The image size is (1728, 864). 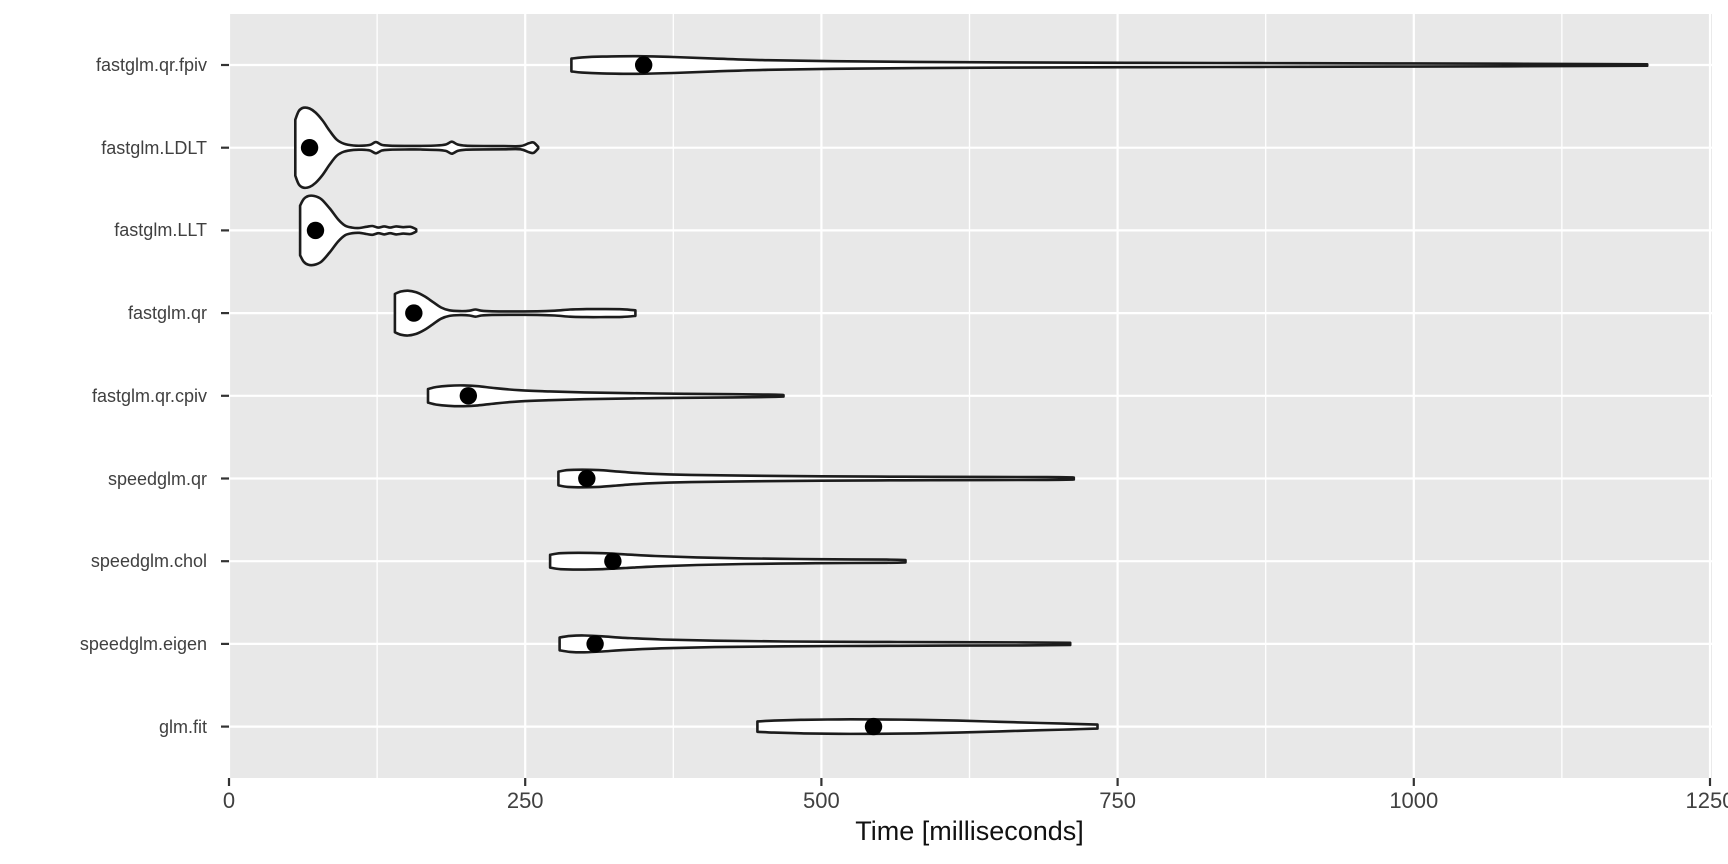 What do you see at coordinates (587, 478) in the screenshot?
I see `median-point-speedglm.qr` at bounding box center [587, 478].